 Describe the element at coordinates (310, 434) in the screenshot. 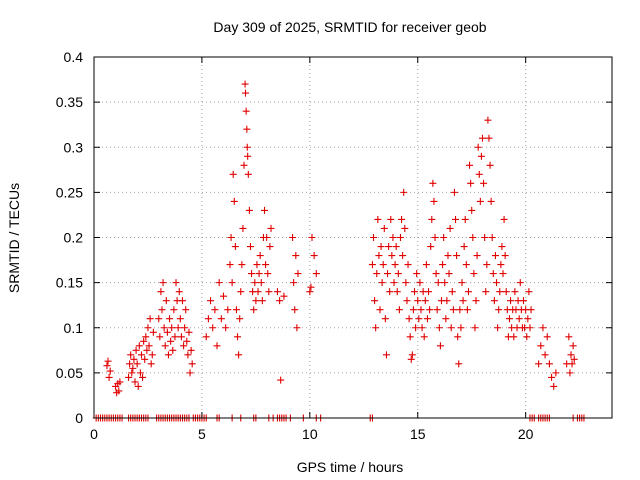

I see `x-tick-label: 10` at that location.